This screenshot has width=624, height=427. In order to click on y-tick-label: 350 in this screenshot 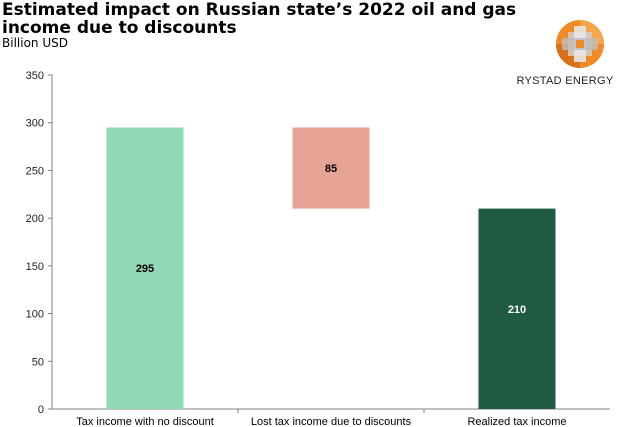, I will do `click(35, 76)`.